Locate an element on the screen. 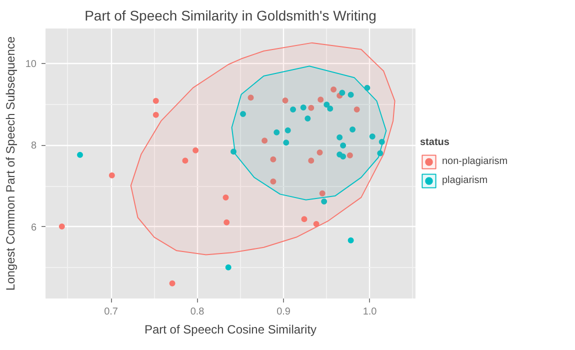 This screenshot has width=575, height=350. y-tick-label: 6 is located at coordinates (33, 228).